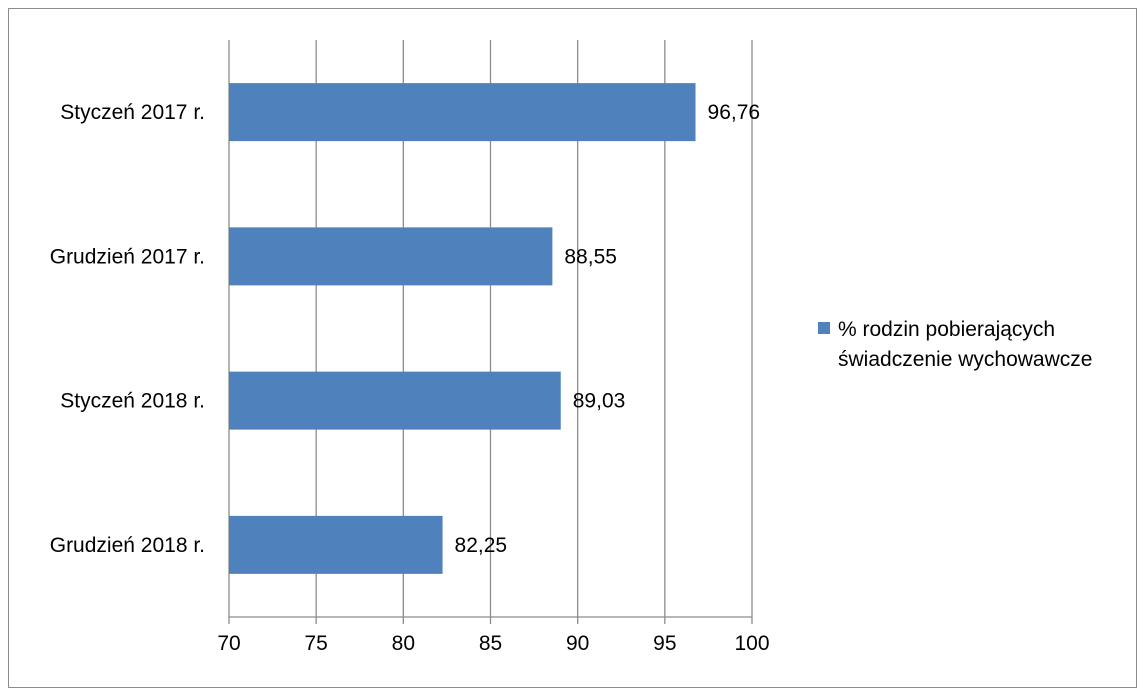 The height and width of the screenshot is (688, 1146). What do you see at coordinates (132, 112) in the screenshot?
I see `category-label: Styczeń 2017 r.` at bounding box center [132, 112].